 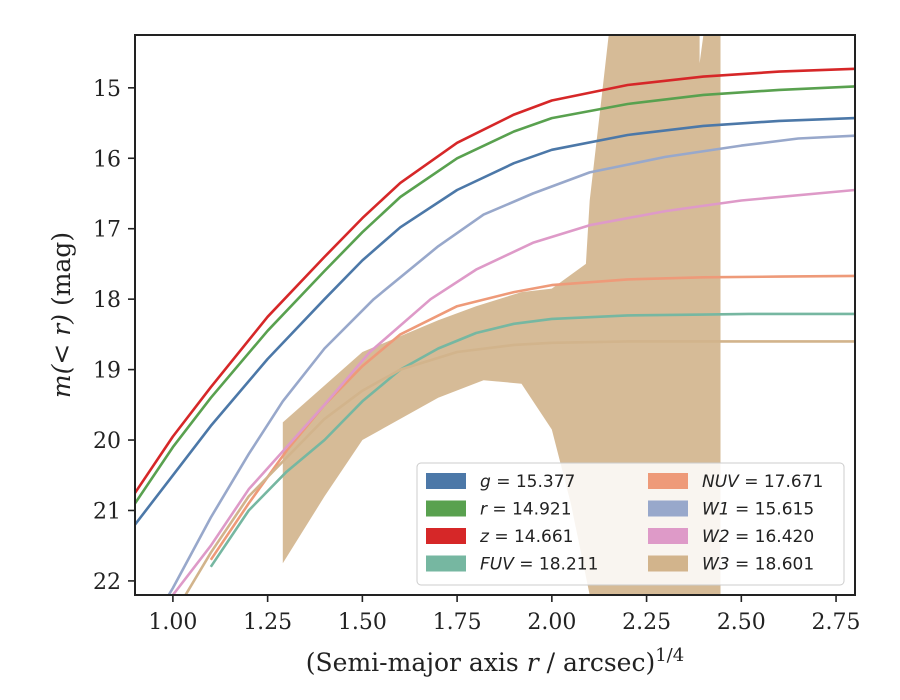 What do you see at coordinates (741, 622) in the screenshot?
I see `x-tick-label: 2.50` at bounding box center [741, 622].